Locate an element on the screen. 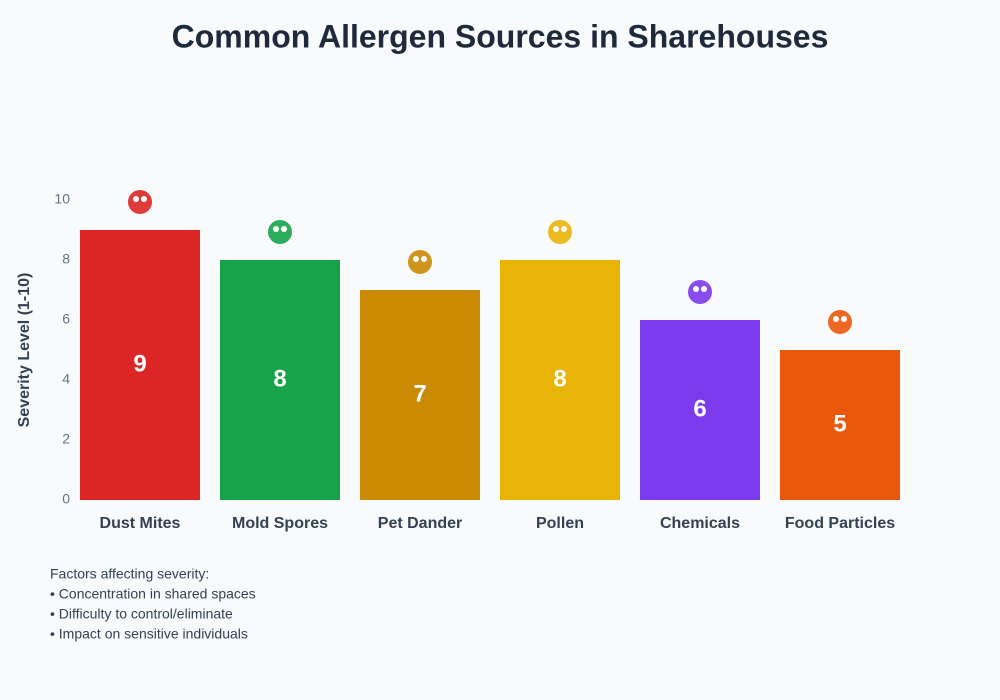  note: • Difficulty to control/eliminate is located at coordinates (141, 614).